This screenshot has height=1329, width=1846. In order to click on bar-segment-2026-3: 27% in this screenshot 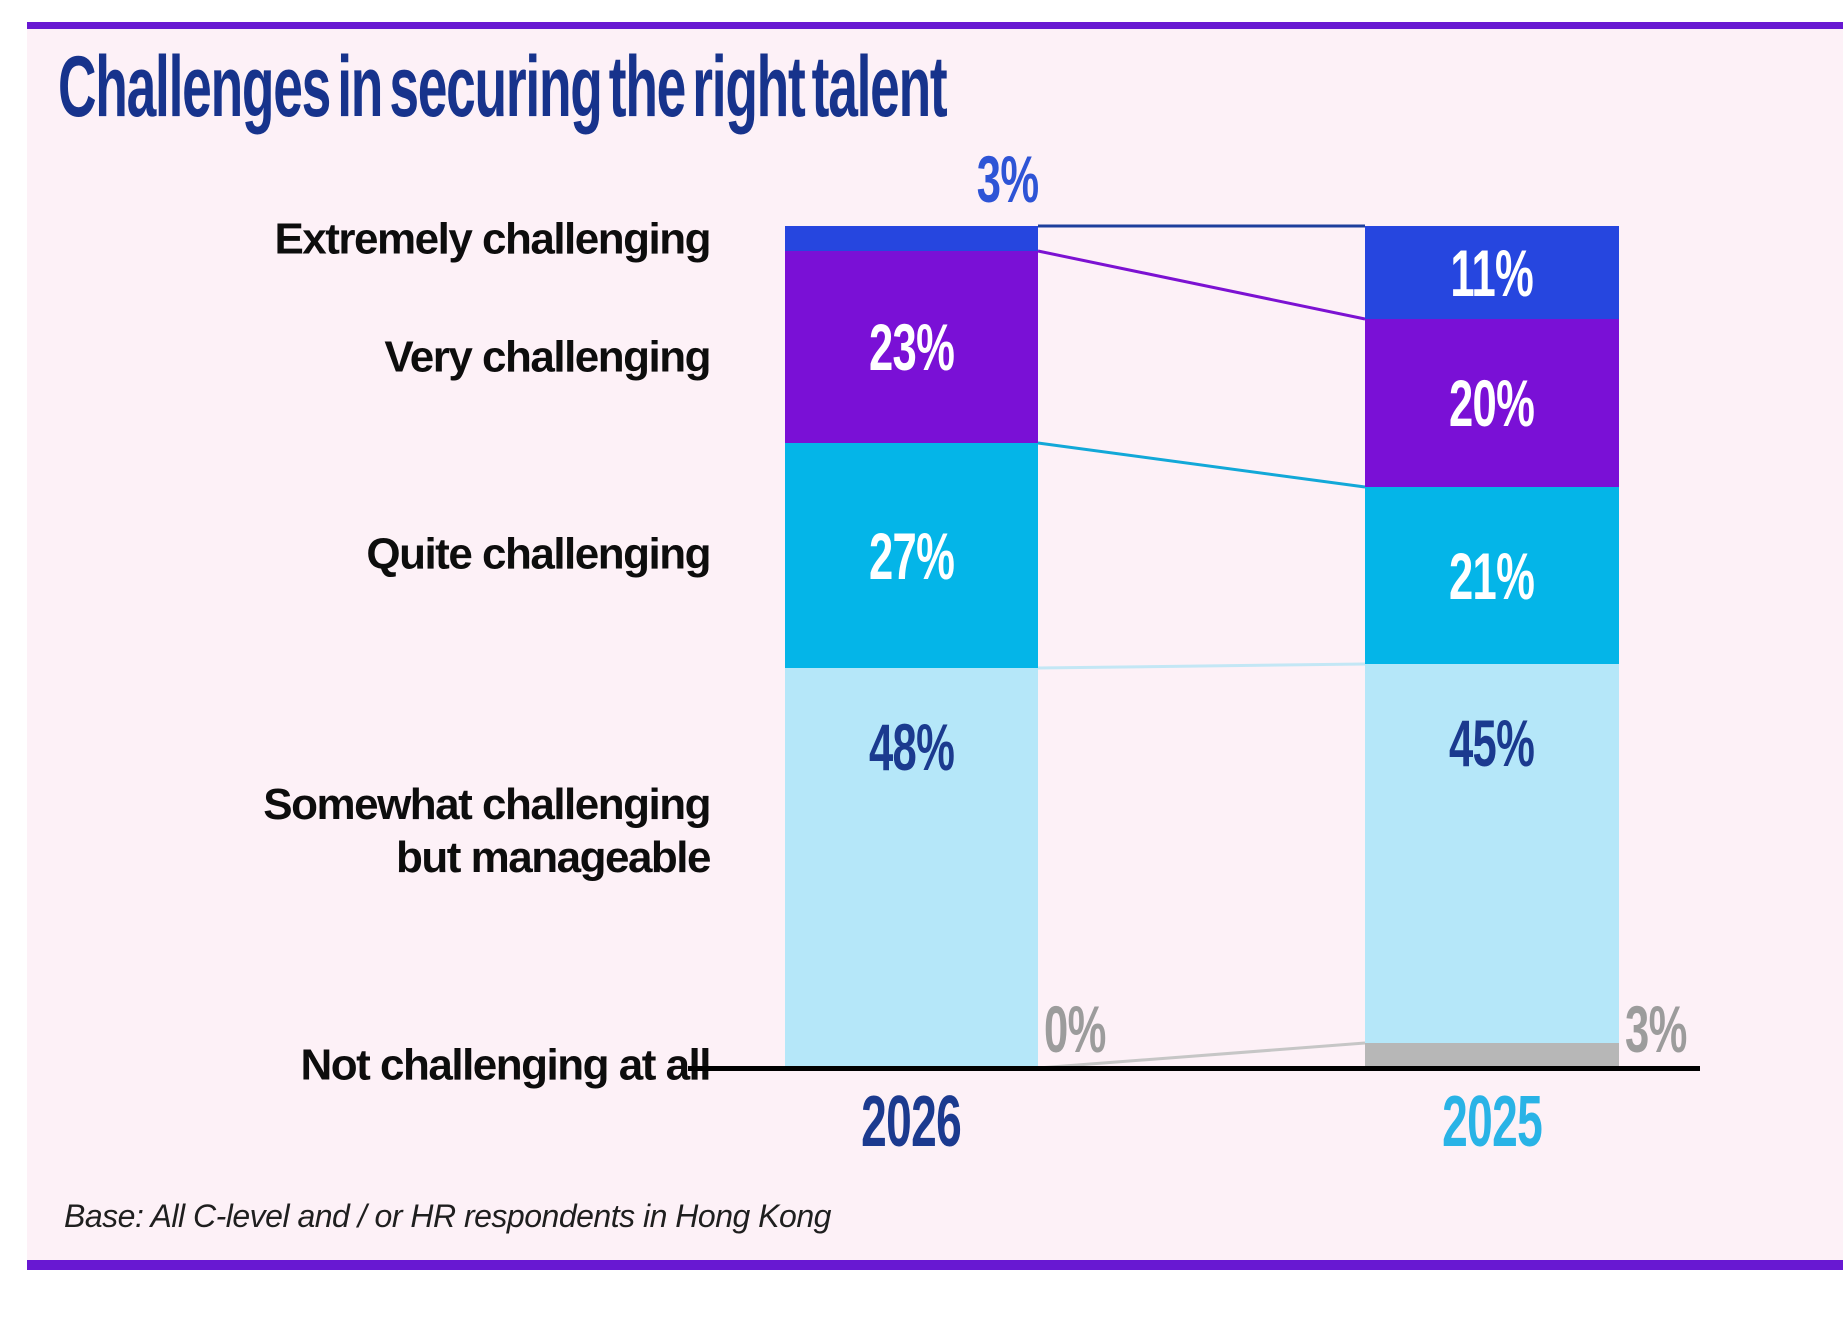, I will do `click(911, 555)`.